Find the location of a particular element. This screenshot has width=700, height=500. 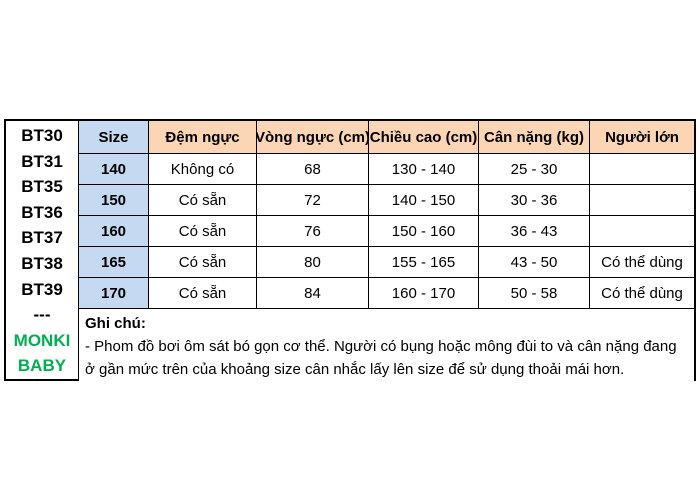

header-cell-chest-pad: Đệm ngực is located at coordinates (203, 137).